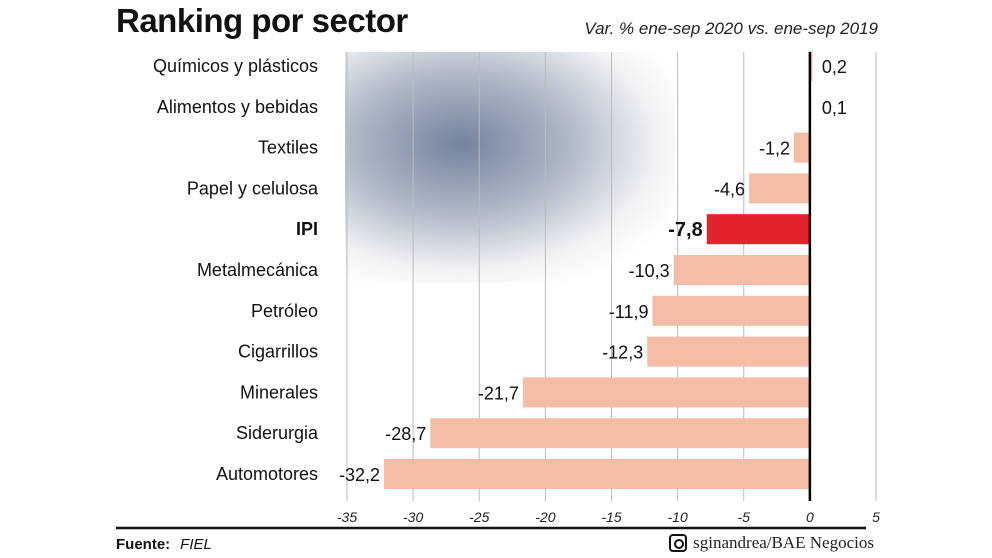 This screenshot has width=992, height=558. What do you see at coordinates (284, 311) in the screenshot?
I see `category-label: Petróleo` at bounding box center [284, 311].